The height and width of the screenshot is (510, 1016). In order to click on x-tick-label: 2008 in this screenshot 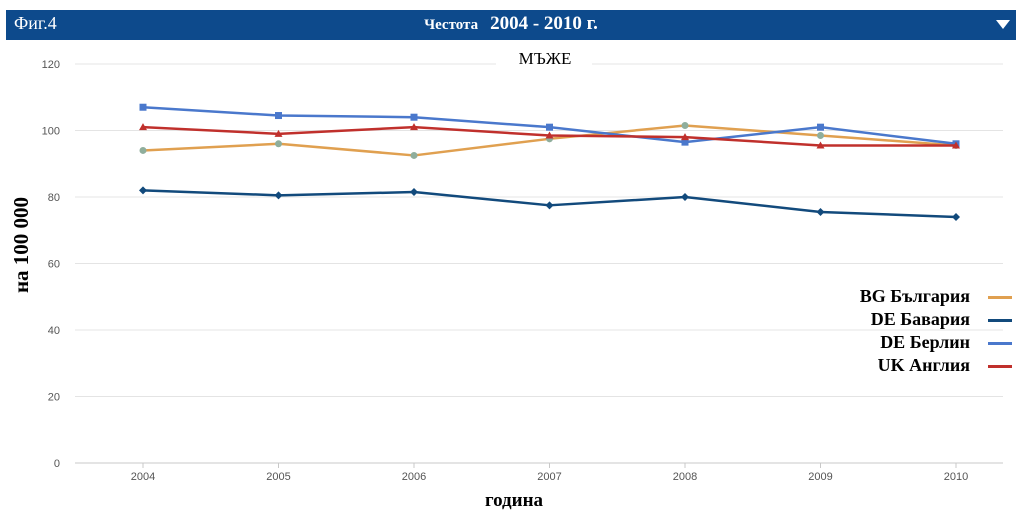, I will do `click(685, 477)`.